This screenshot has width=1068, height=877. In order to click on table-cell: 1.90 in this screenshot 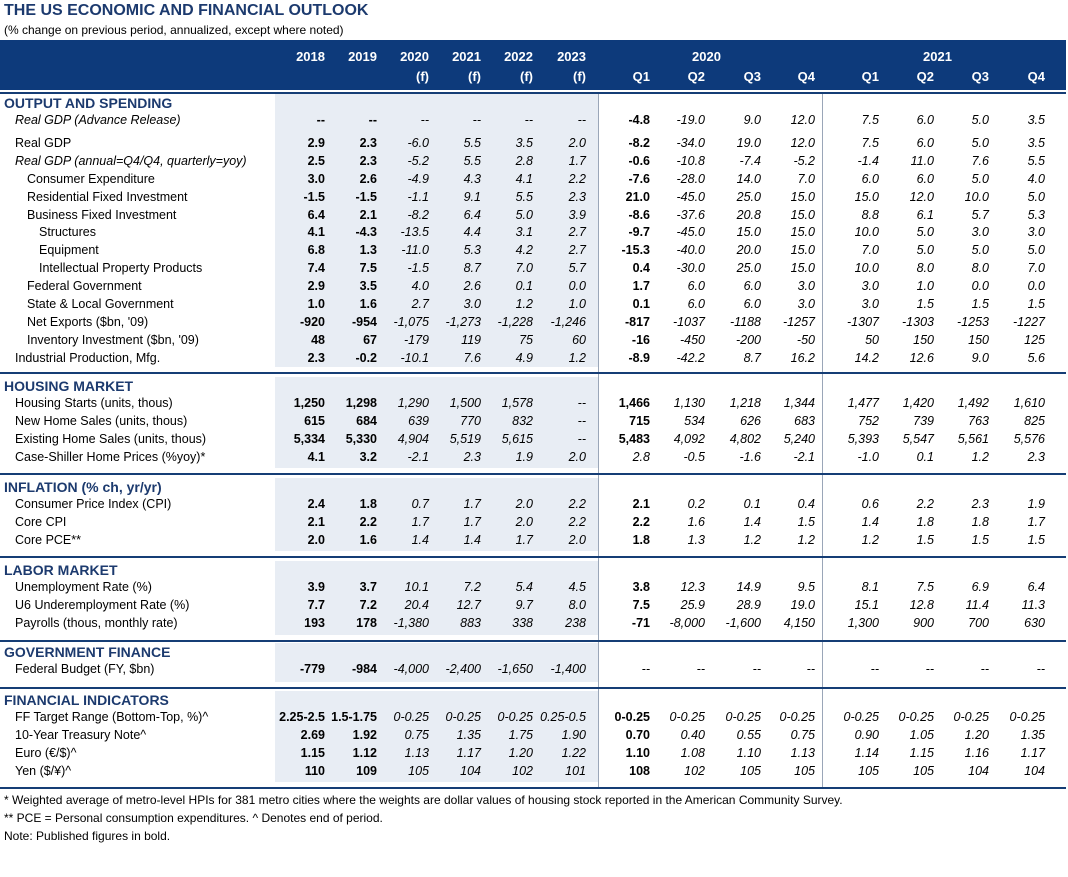, I will do `click(573, 734)`.